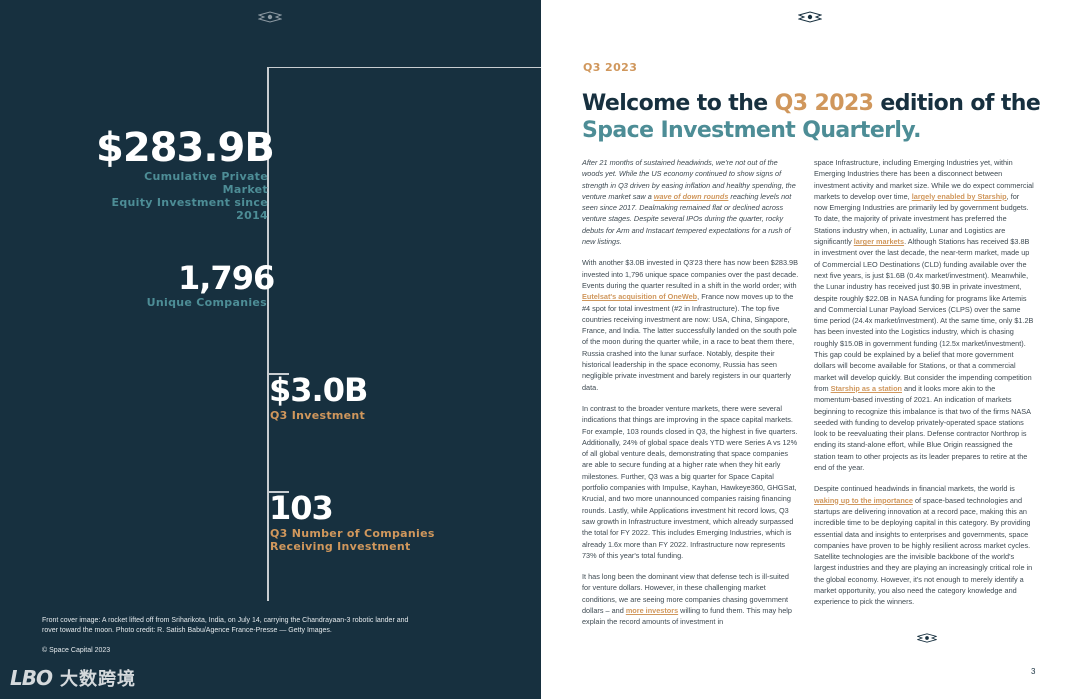 This screenshot has height=699, width=1080. I want to click on link-eutelsat-oneweb: Eutelsat's acquisition of OneWeb, so click(640, 297).